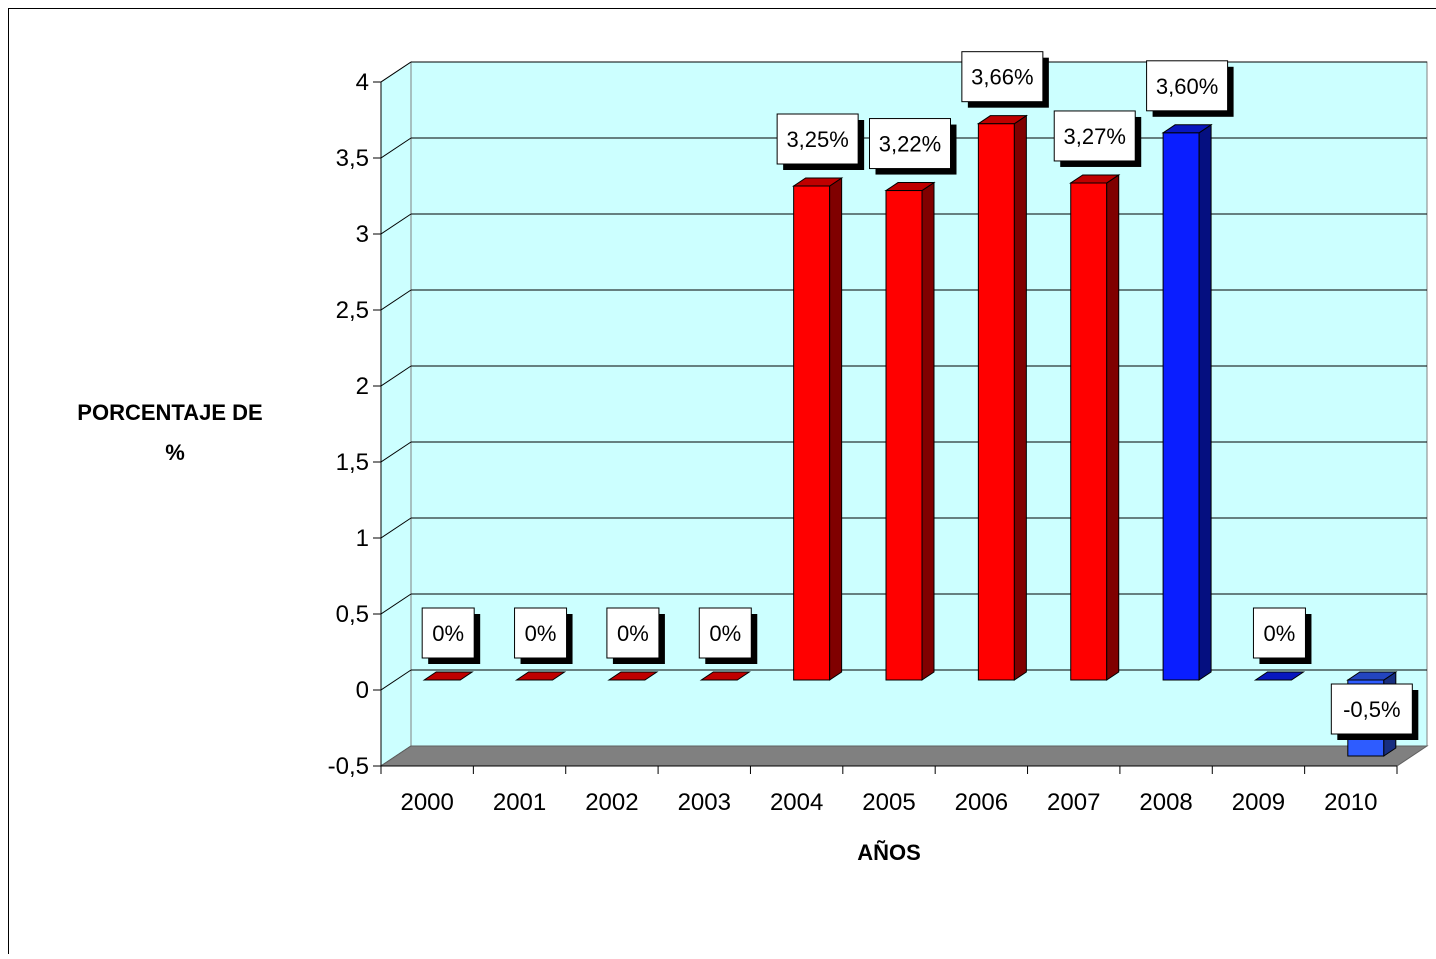 This screenshot has height=959, width=1436. Describe the element at coordinates (1165, 802) in the screenshot. I see `x-tick-label: 2008` at that location.